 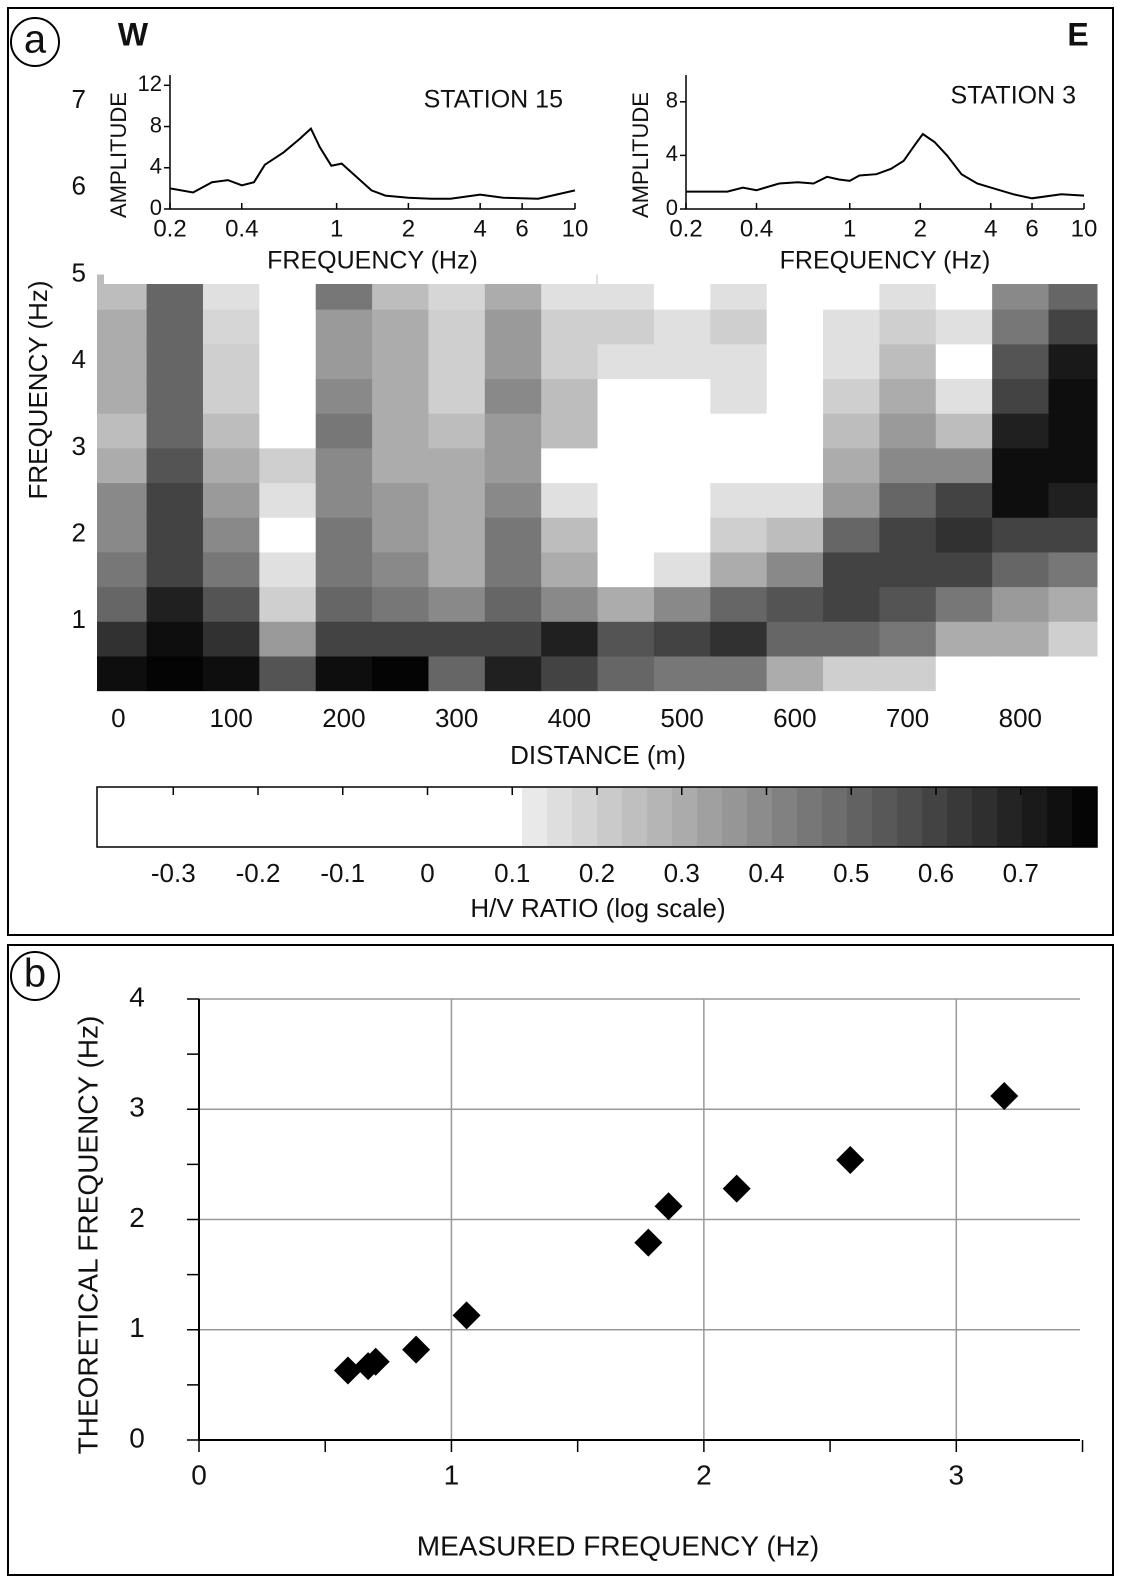 What do you see at coordinates (990, 228) in the screenshot?
I see `x-tick-label: 4` at bounding box center [990, 228].